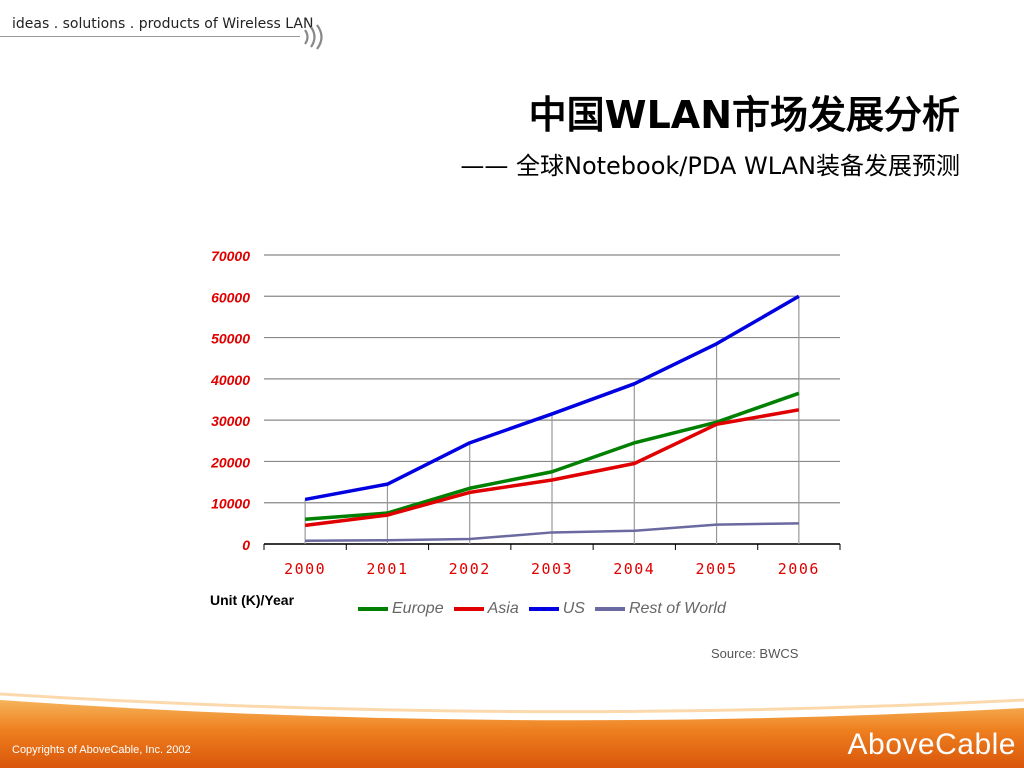  Describe the element at coordinates (677, 608) in the screenshot. I see `legend-label: Rest of World` at that location.